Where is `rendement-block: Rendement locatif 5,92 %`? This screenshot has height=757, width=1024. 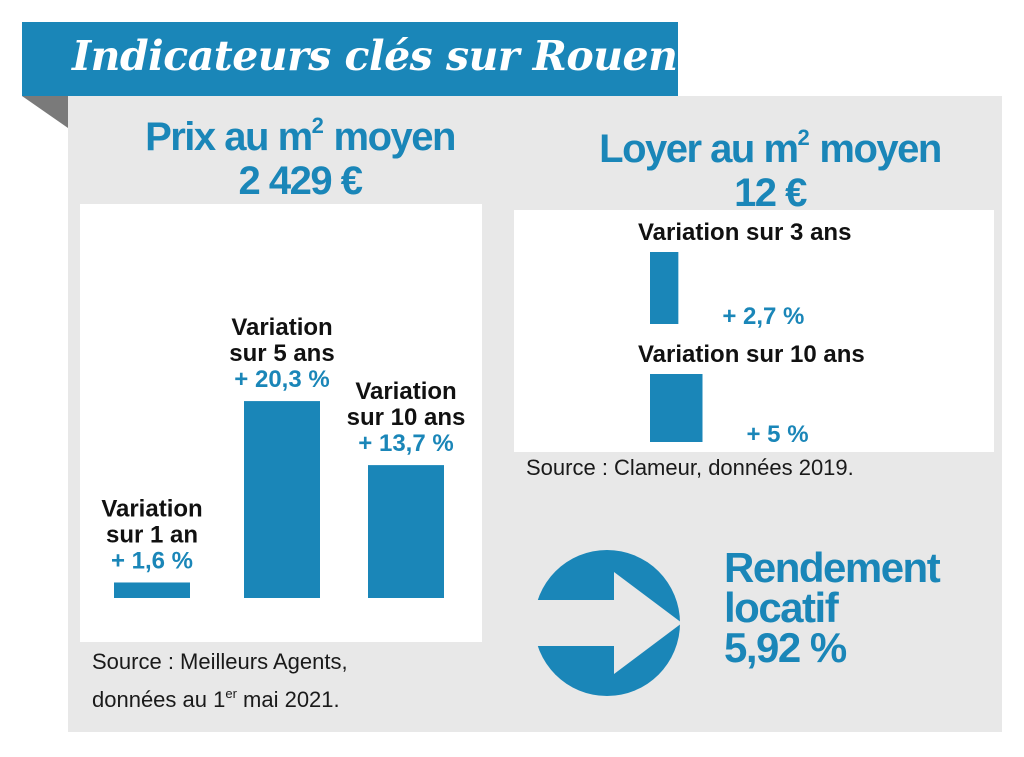 rendement-block: Rendement locatif 5,92 % is located at coordinates (832, 607).